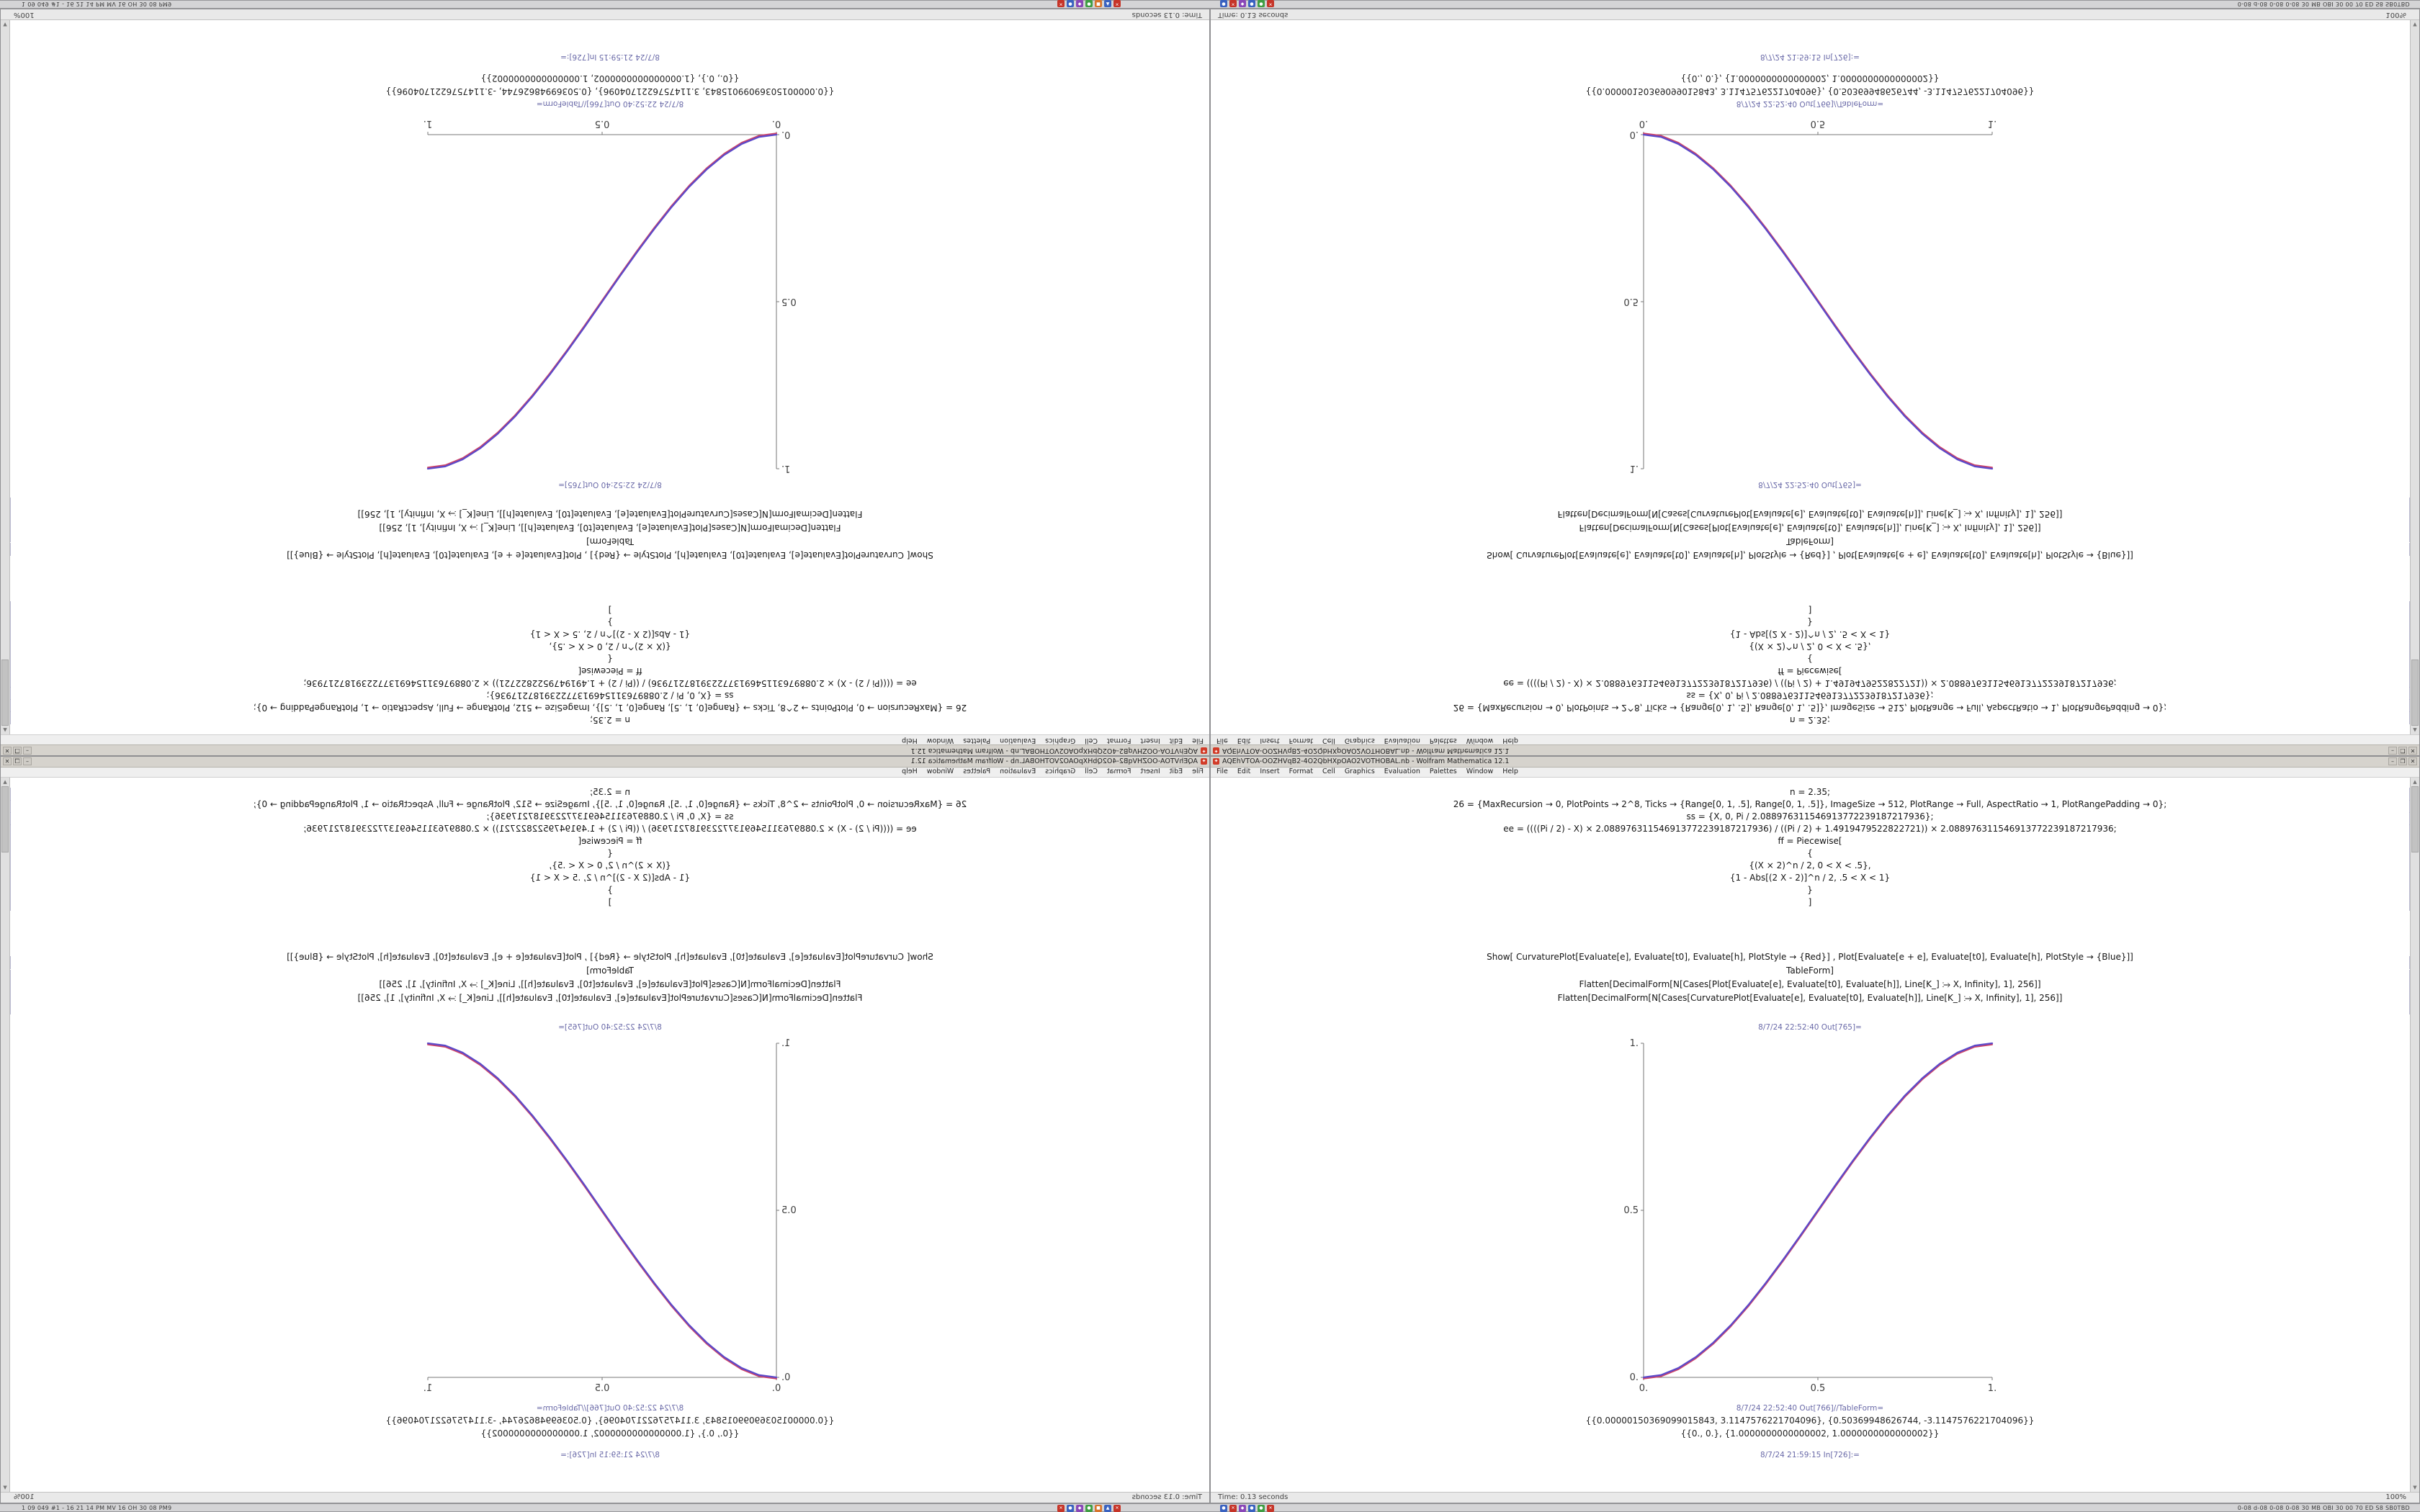 This screenshot has height=1512, width=2420. What do you see at coordinates (1061, 3) in the screenshot?
I see `app-icon-red-1: ✕` at bounding box center [1061, 3].